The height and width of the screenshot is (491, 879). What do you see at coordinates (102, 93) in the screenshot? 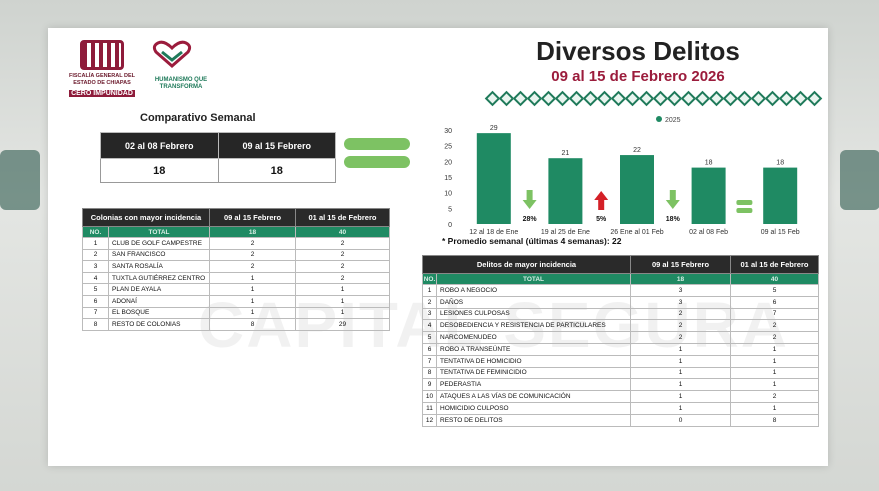
I see `cero-impunidad-text: CERO IMPUNIDAD` at bounding box center [102, 93].